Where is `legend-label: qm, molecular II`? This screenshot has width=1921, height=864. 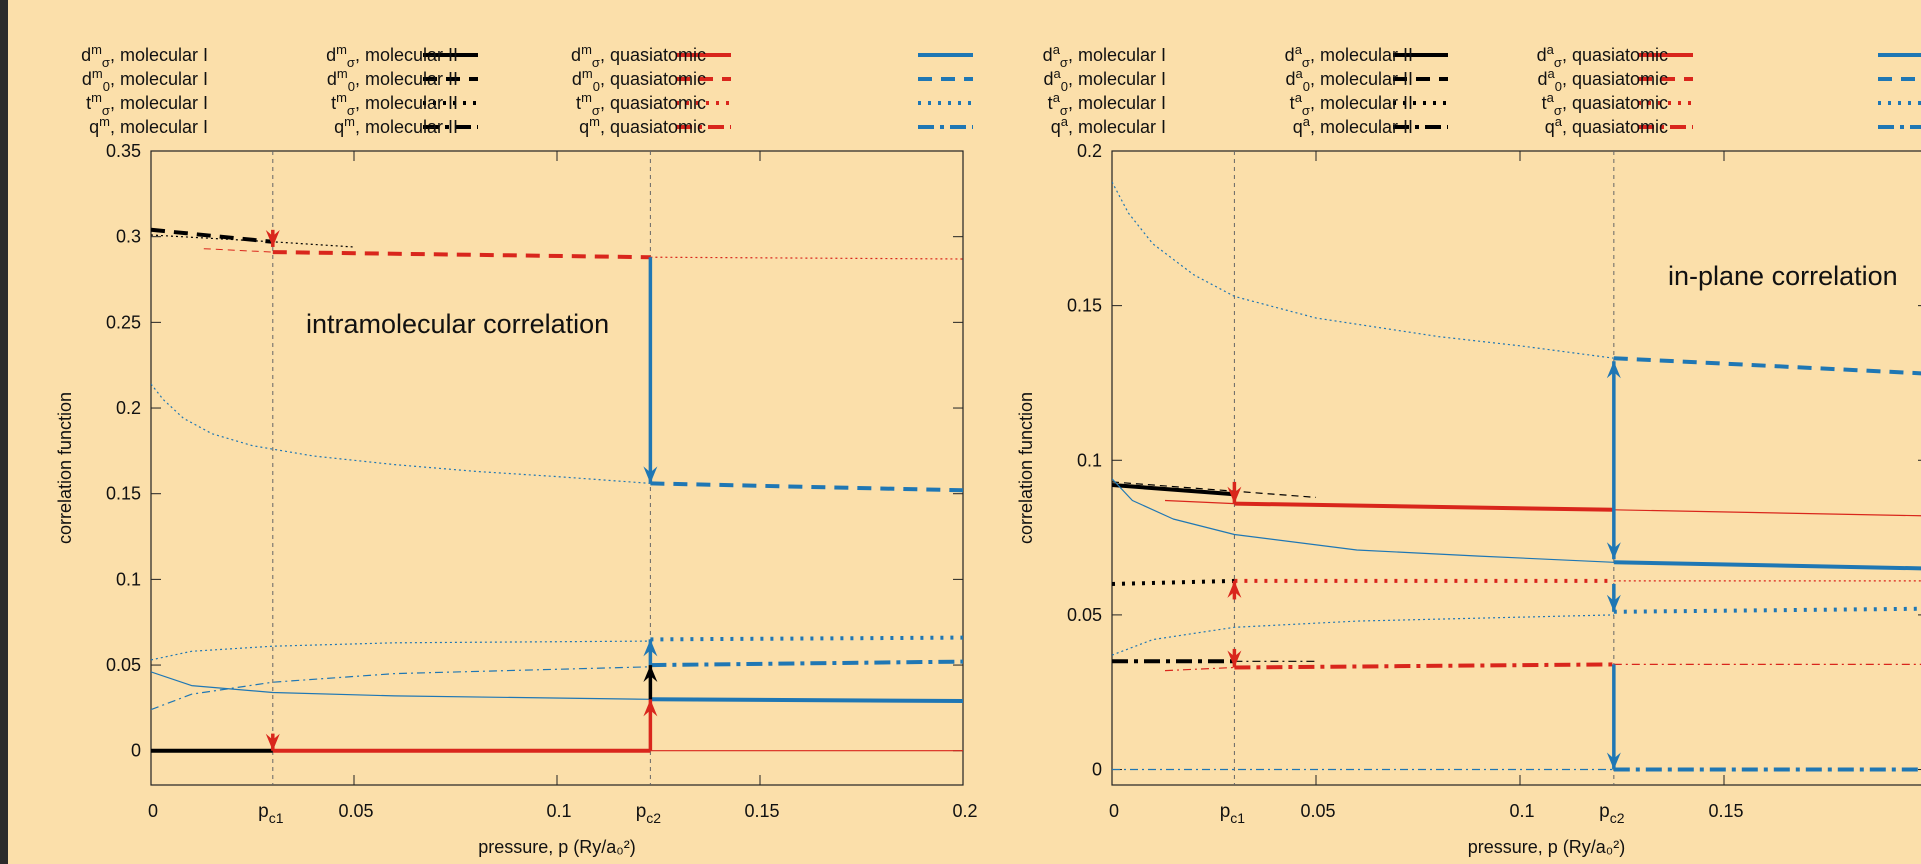
legend-label: qm, molecular II is located at coordinates (396, 125).